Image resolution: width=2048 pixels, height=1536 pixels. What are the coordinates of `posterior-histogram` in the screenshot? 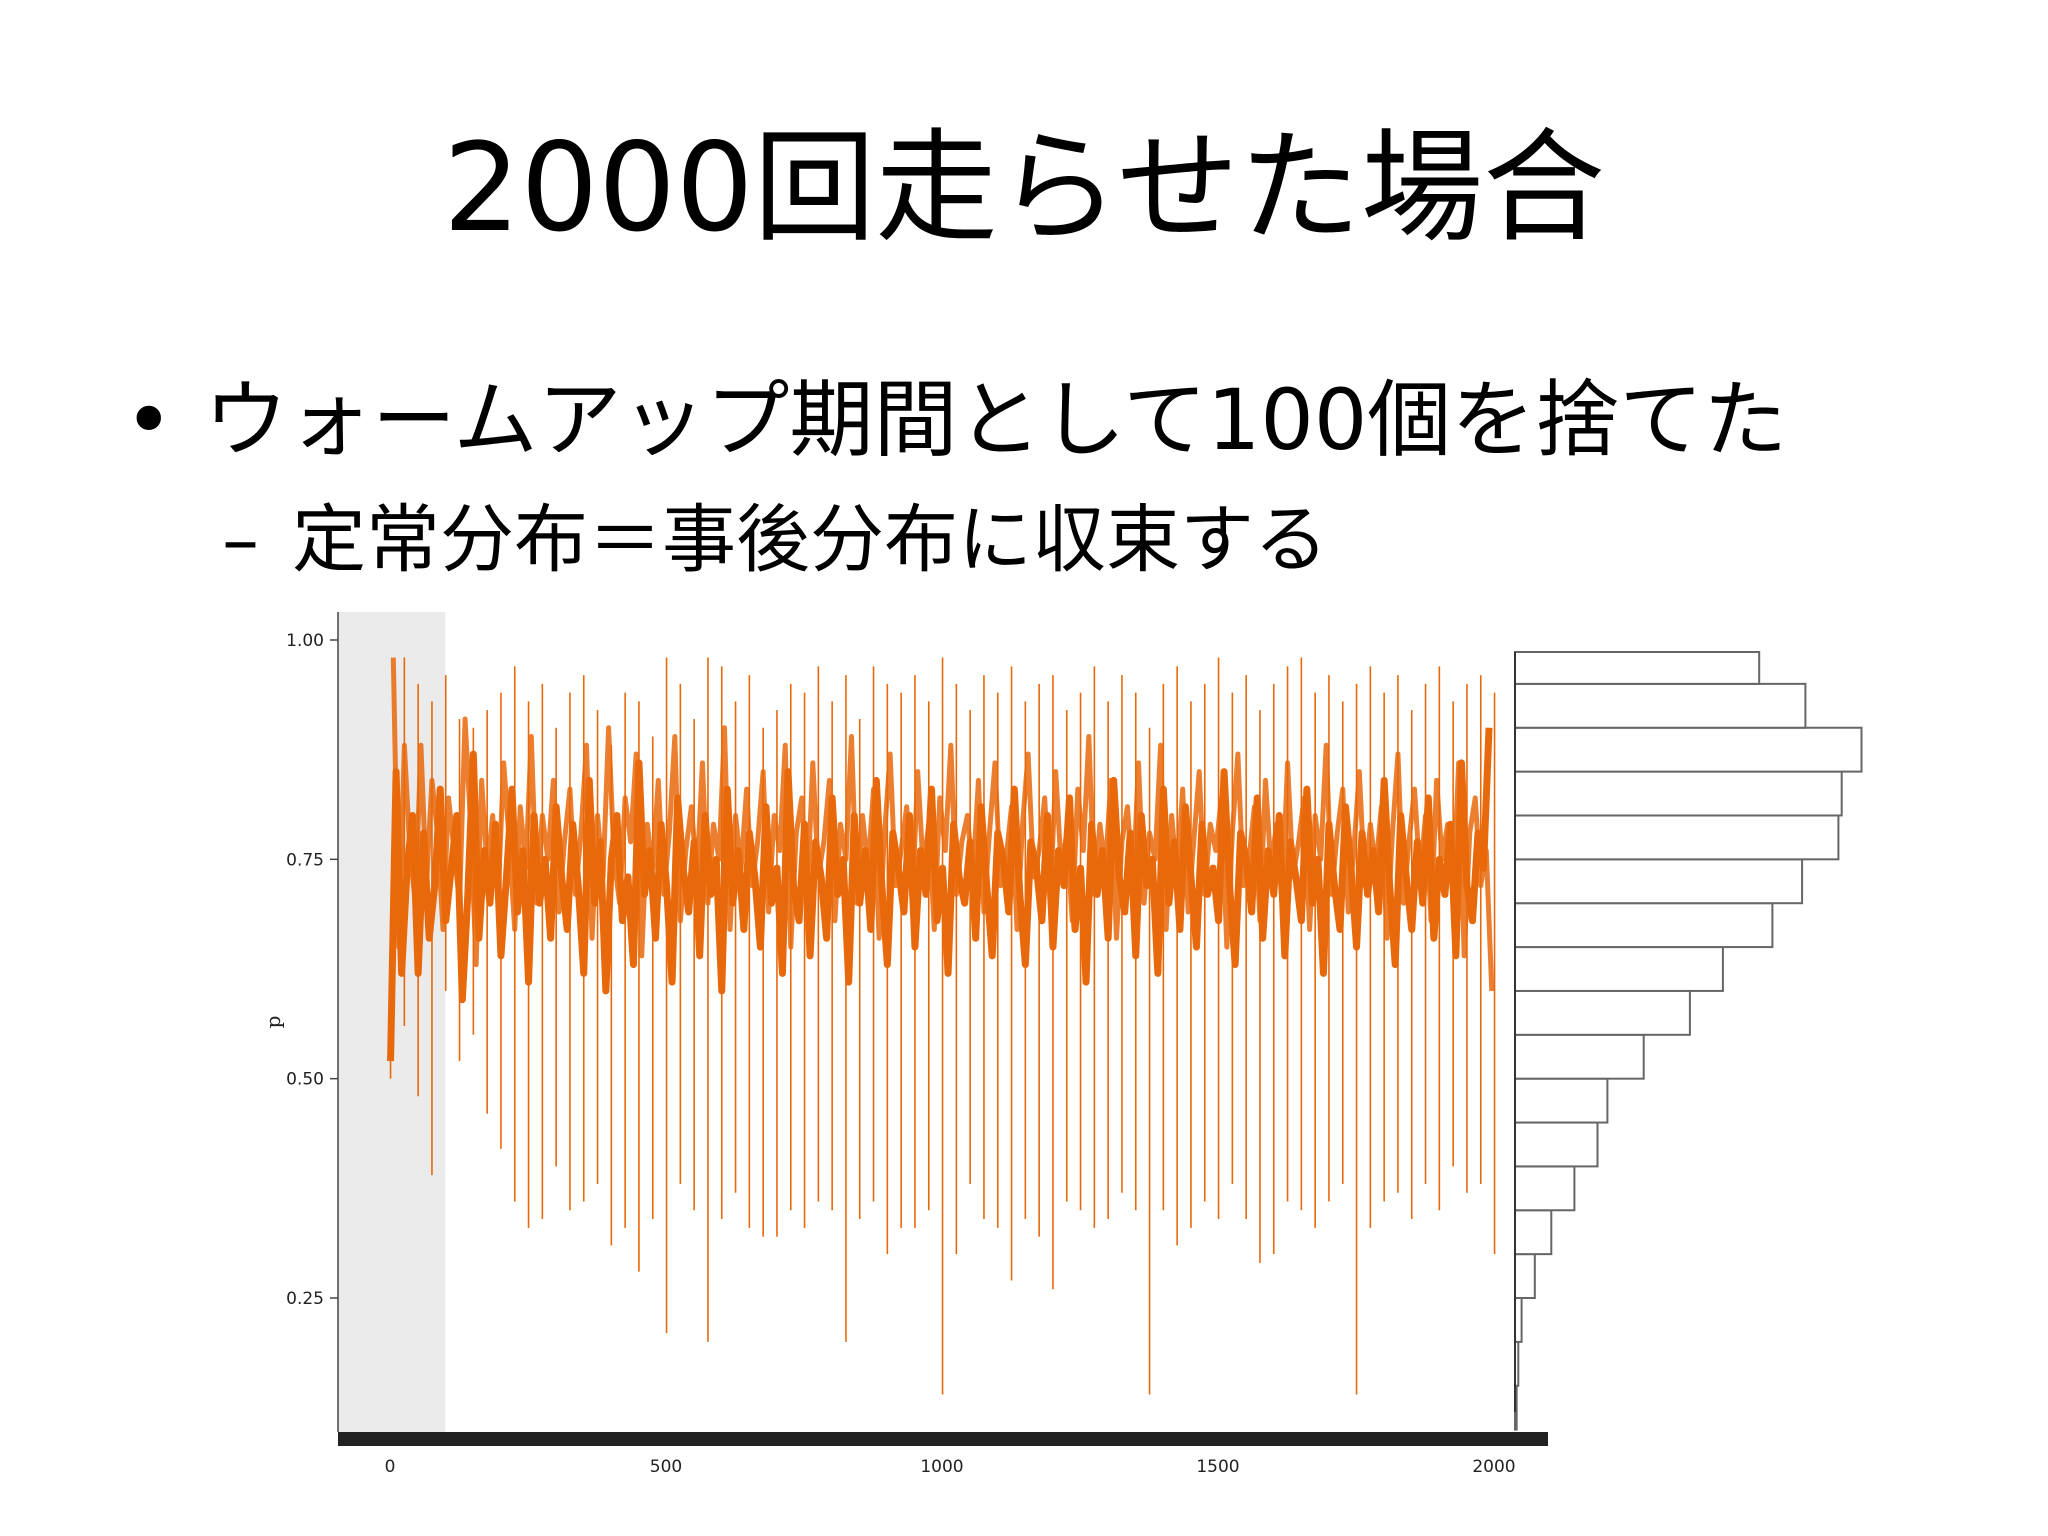 It's located at (1688, 1041).